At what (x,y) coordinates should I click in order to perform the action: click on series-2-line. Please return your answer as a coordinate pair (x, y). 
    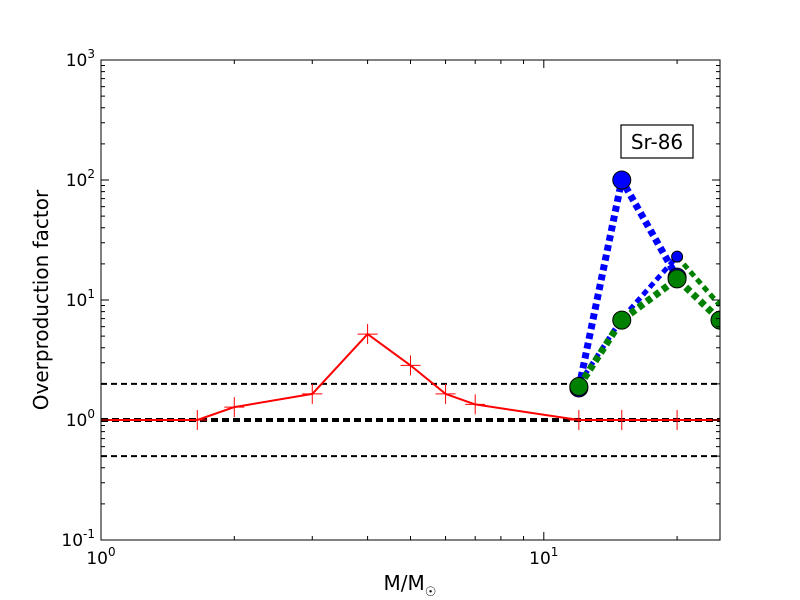
    Looking at the image, I should click on (627, 320).